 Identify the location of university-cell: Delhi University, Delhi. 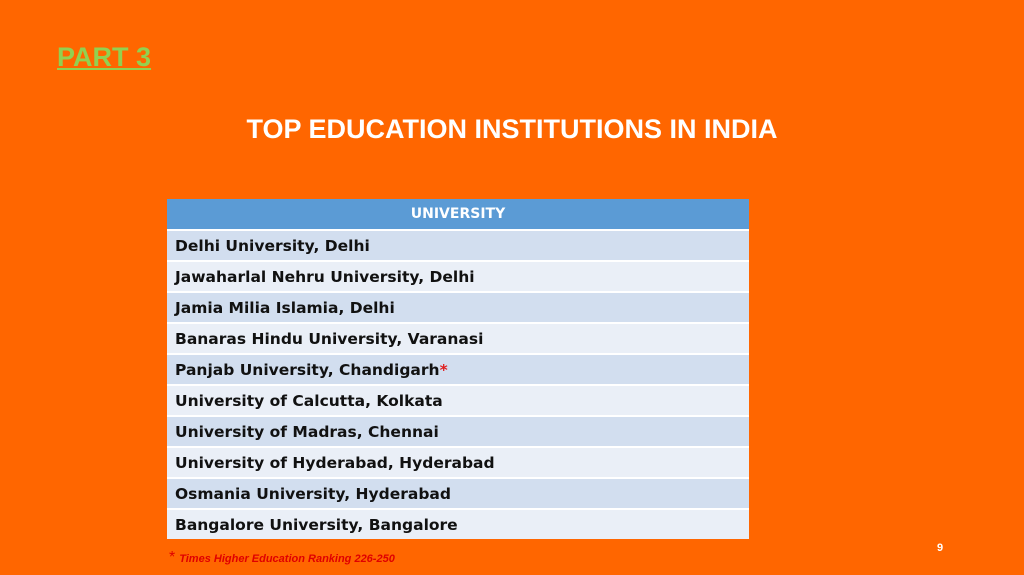
(458, 245).